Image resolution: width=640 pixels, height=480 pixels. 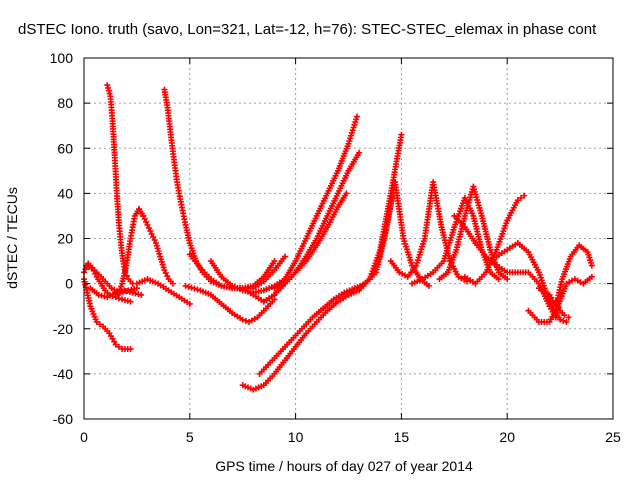 What do you see at coordinates (65, 193) in the screenshot?
I see `y-tick-label: 40` at bounding box center [65, 193].